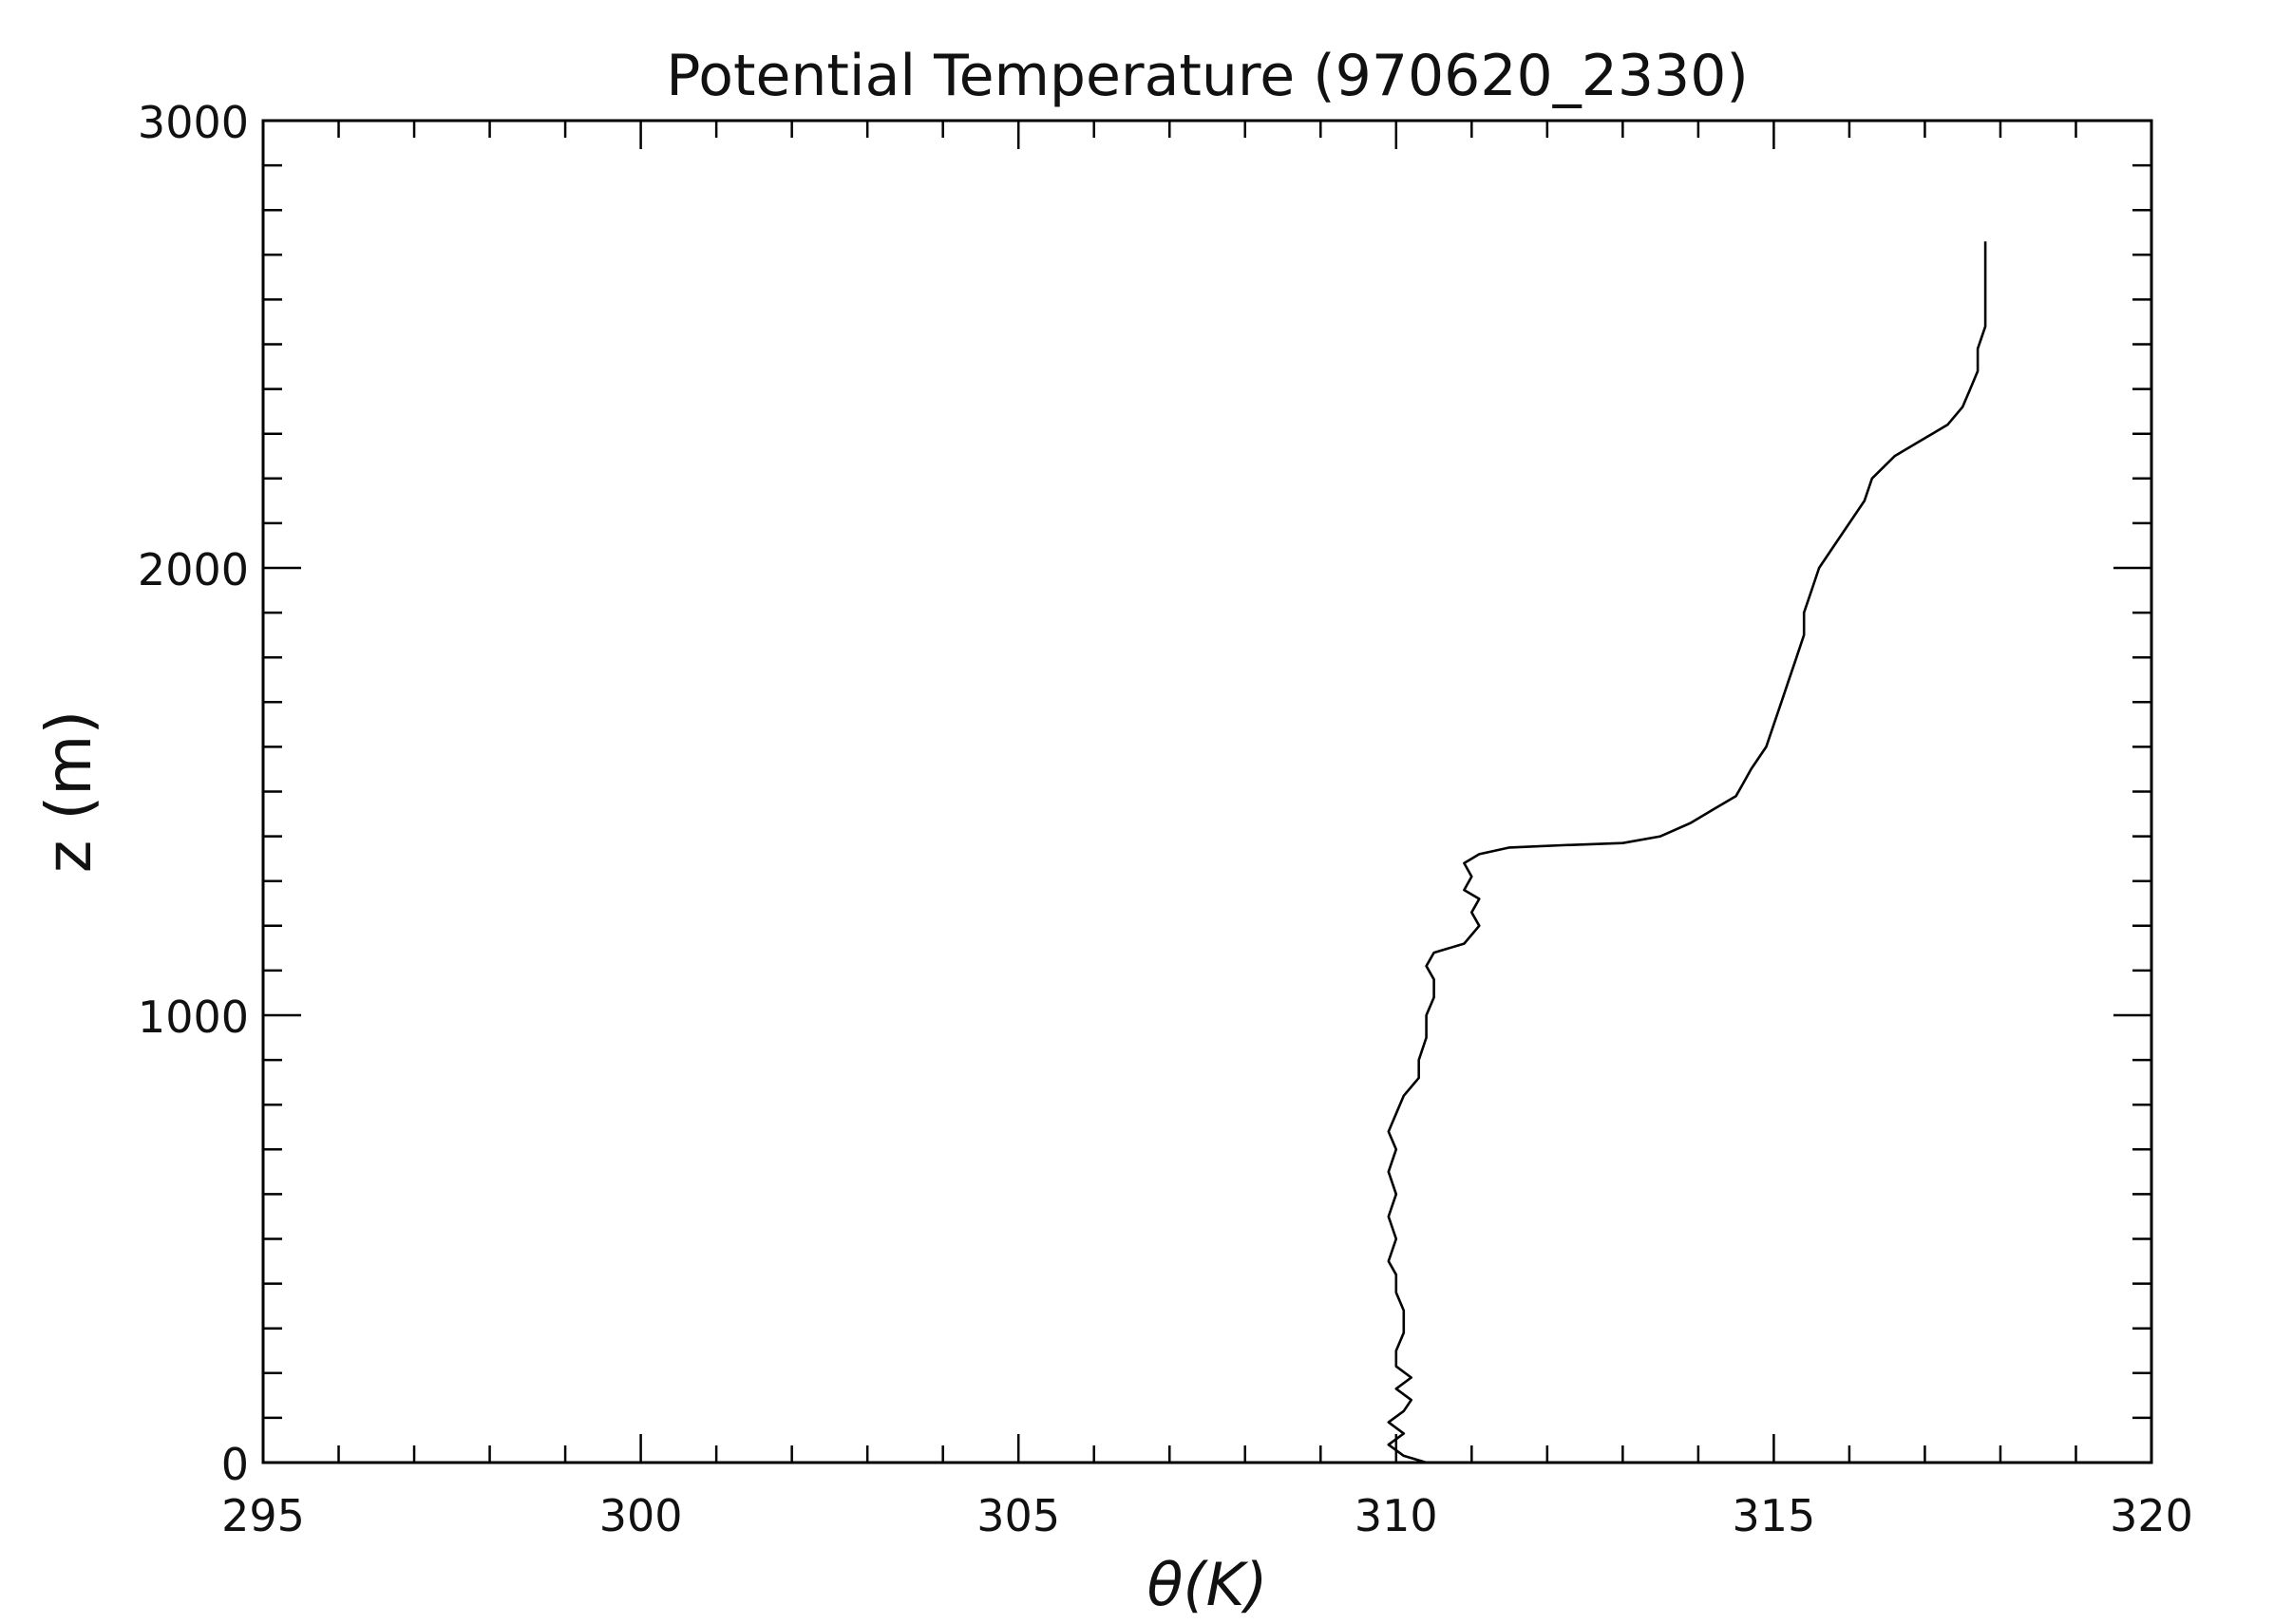  I want to click on chart-title: Potential Temperature (970620_2330), so click(1207, 76).